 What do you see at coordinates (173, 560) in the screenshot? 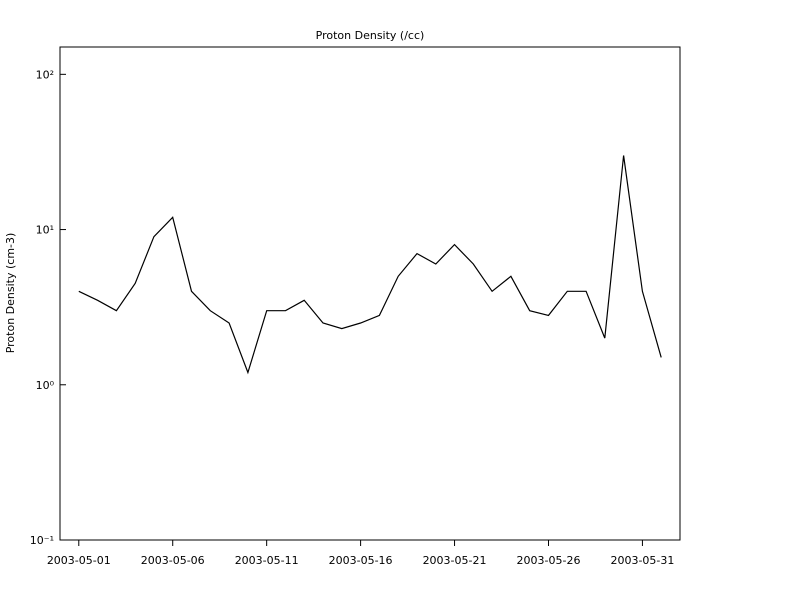
I see `x-tick-label: 2003-05-06` at bounding box center [173, 560].